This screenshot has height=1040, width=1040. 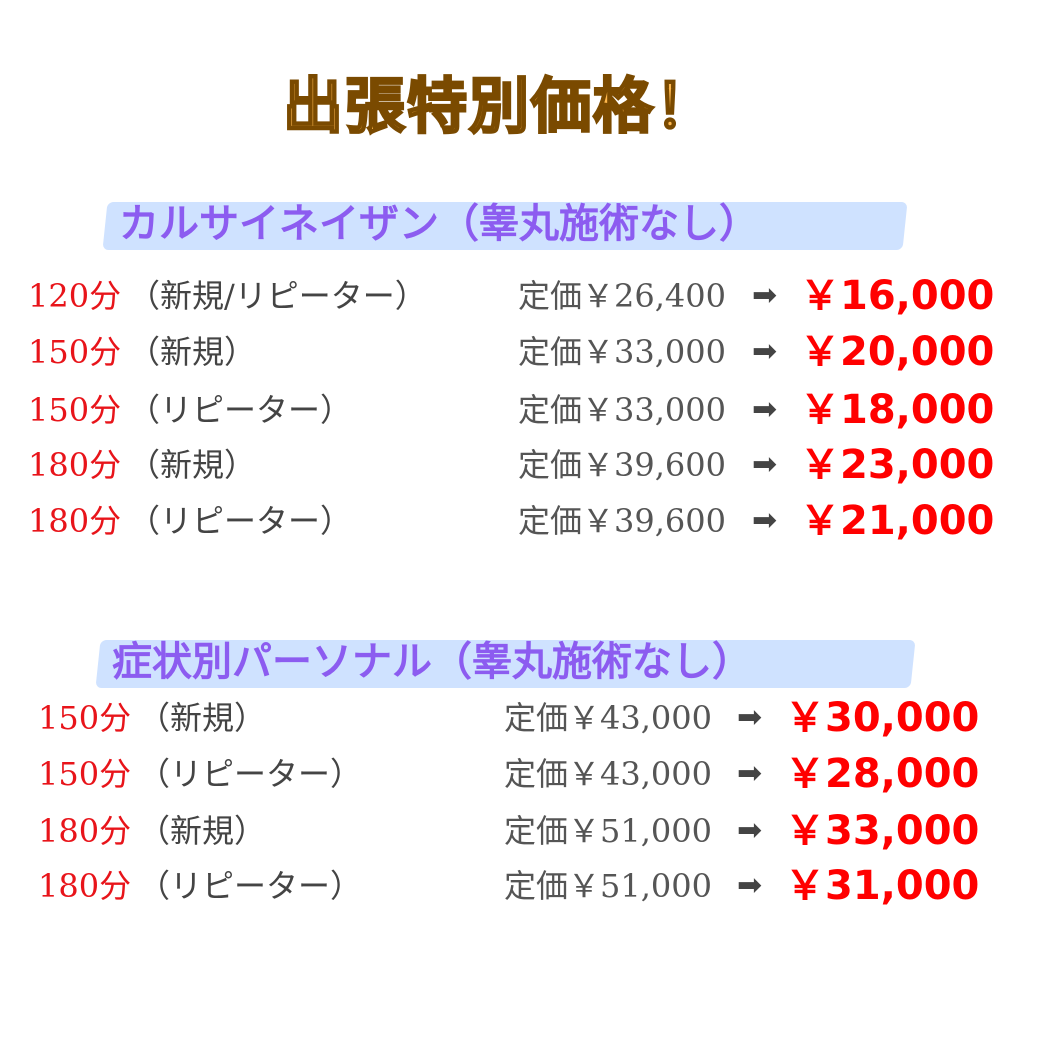 What do you see at coordinates (277, 296) in the screenshot?
I see `customer-type: （新規/リピーター）` at bounding box center [277, 296].